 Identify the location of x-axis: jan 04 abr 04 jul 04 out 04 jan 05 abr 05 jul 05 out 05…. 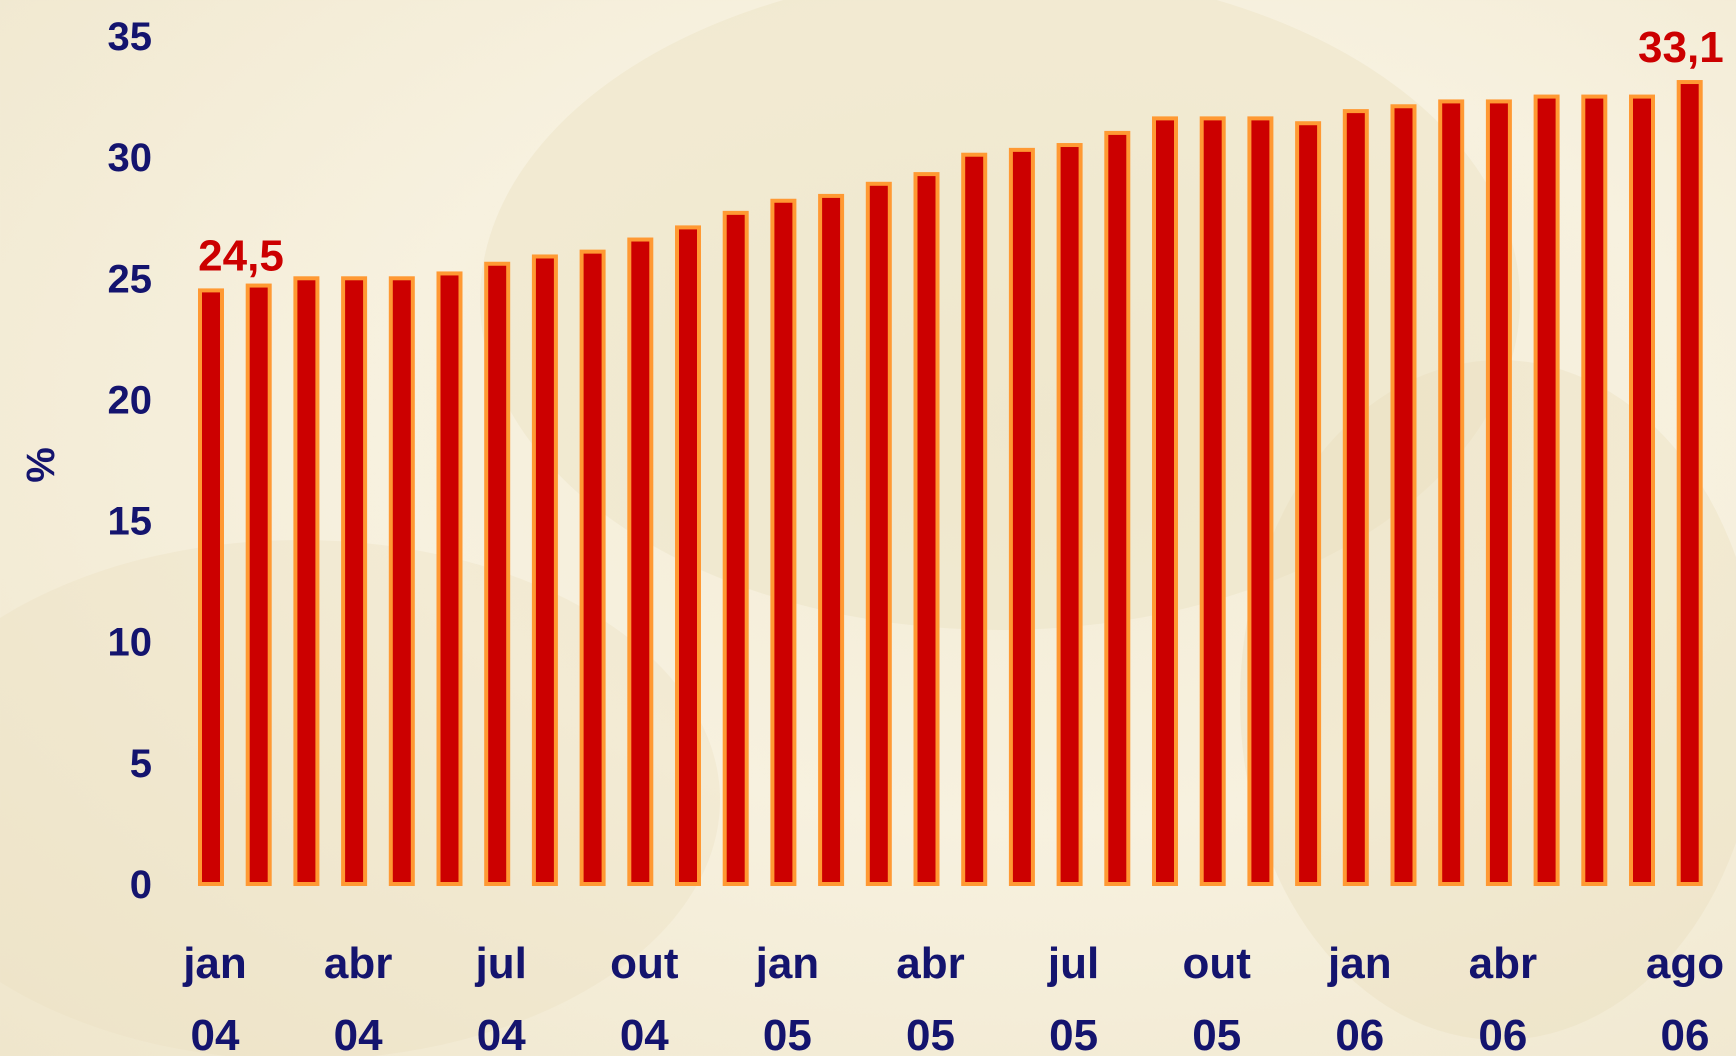
(953, 997).